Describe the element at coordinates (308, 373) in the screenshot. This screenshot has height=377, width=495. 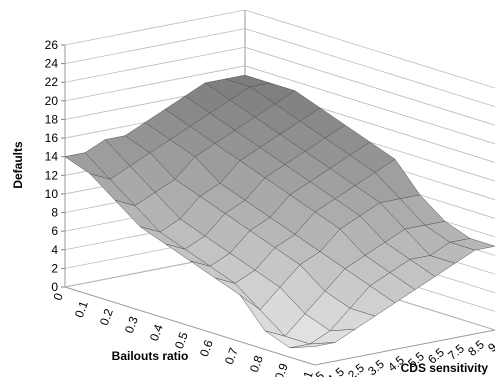
I see `x-tick-label: 1` at that location.